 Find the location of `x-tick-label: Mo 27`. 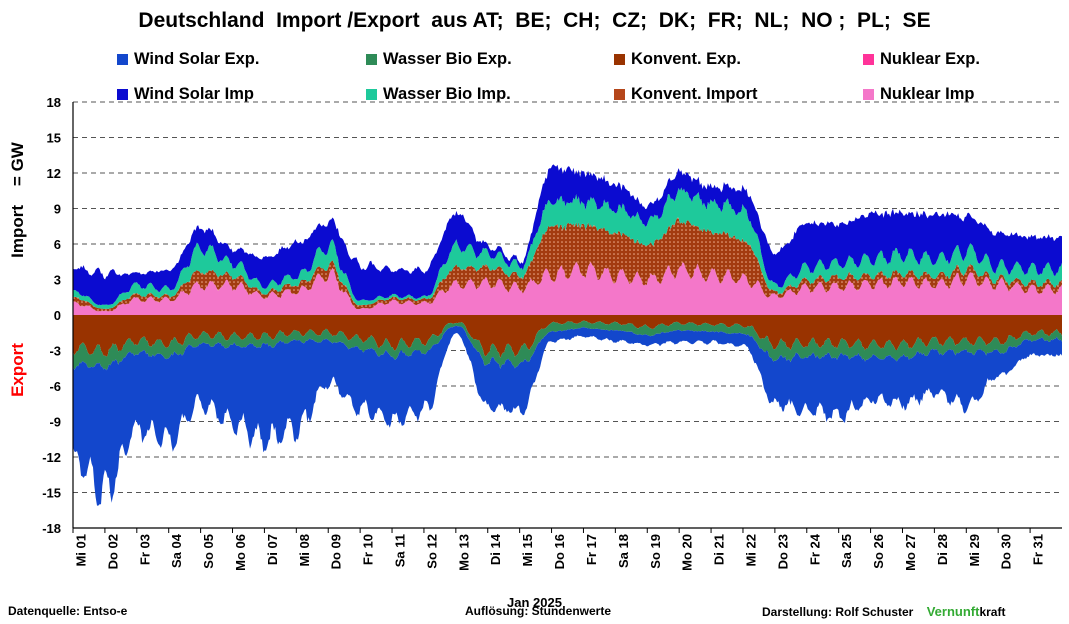

x-tick-label: Mo 27 is located at coordinates (910, 552).